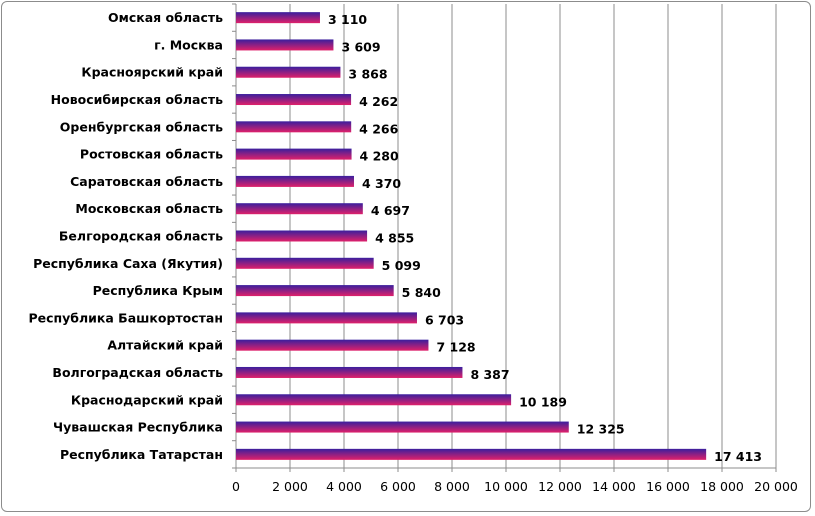 The width and height of the screenshot is (815, 516). What do you see at coordinates (722, 486) in the screenshot?
I see `x-tick-label: 18 000` at bounding box center [722, 486].